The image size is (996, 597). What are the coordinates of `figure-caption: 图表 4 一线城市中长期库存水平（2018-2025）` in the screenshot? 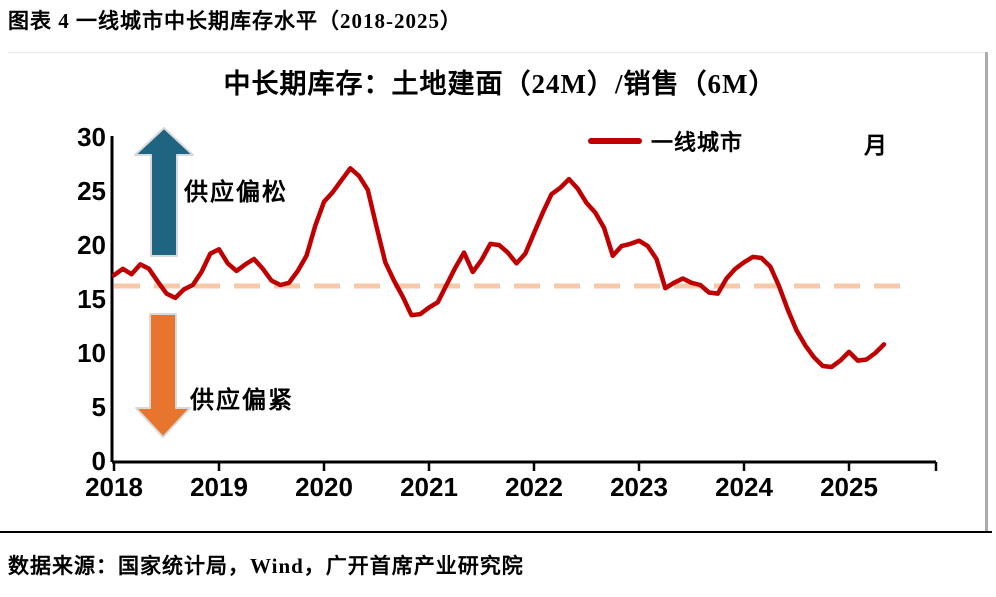 It's located at (235, 21).